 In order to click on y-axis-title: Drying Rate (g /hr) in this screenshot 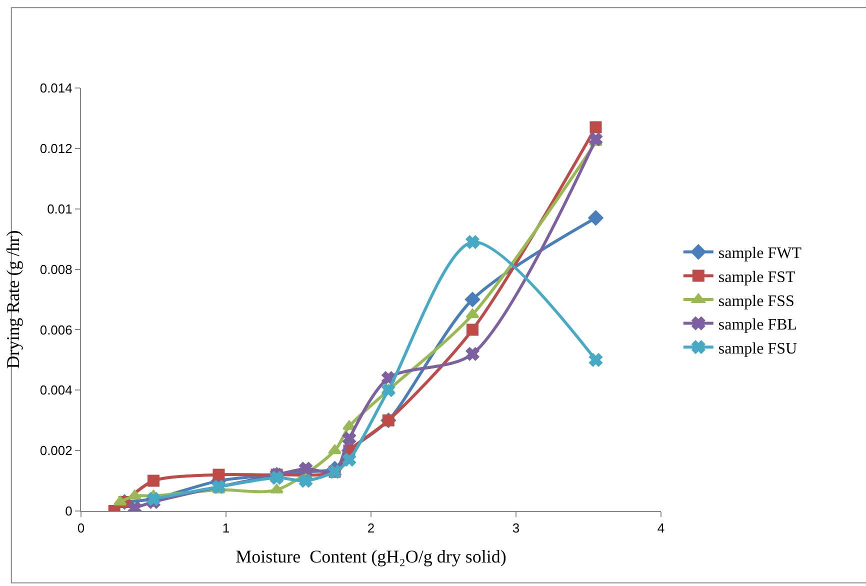, I will do `click(13, 299)`.